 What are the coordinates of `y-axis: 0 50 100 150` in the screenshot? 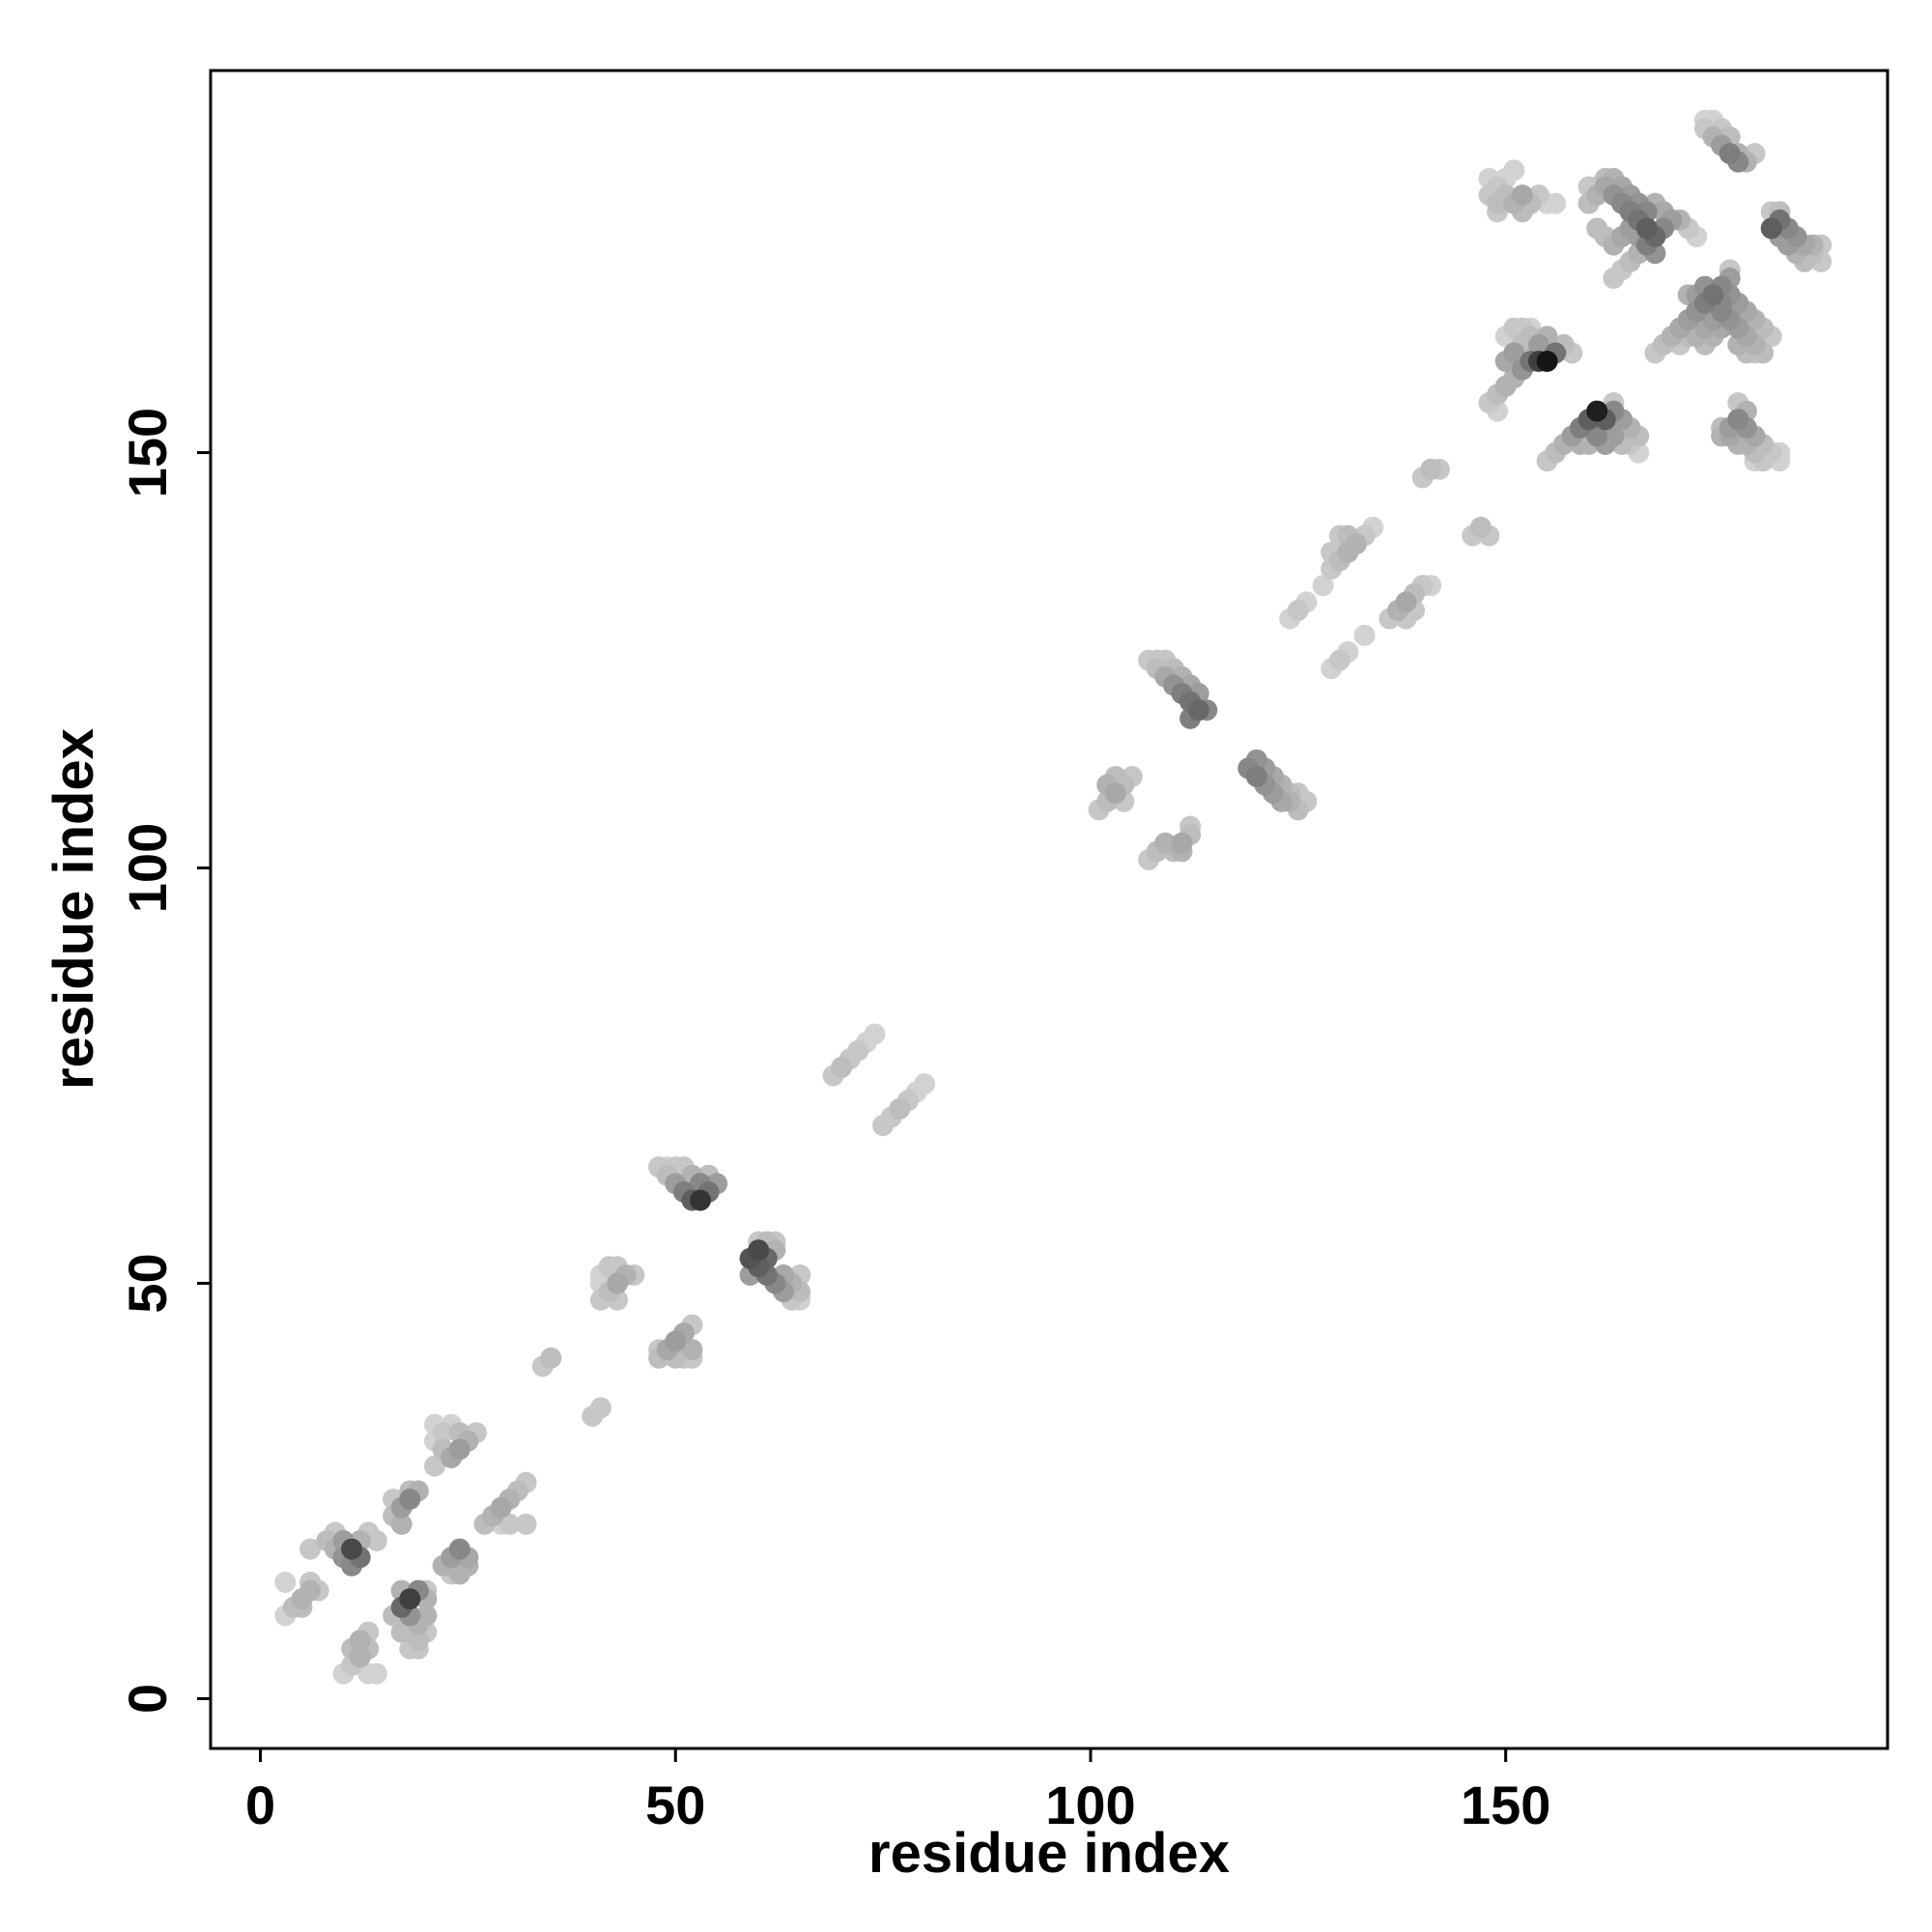 It's located at (164, 1061).